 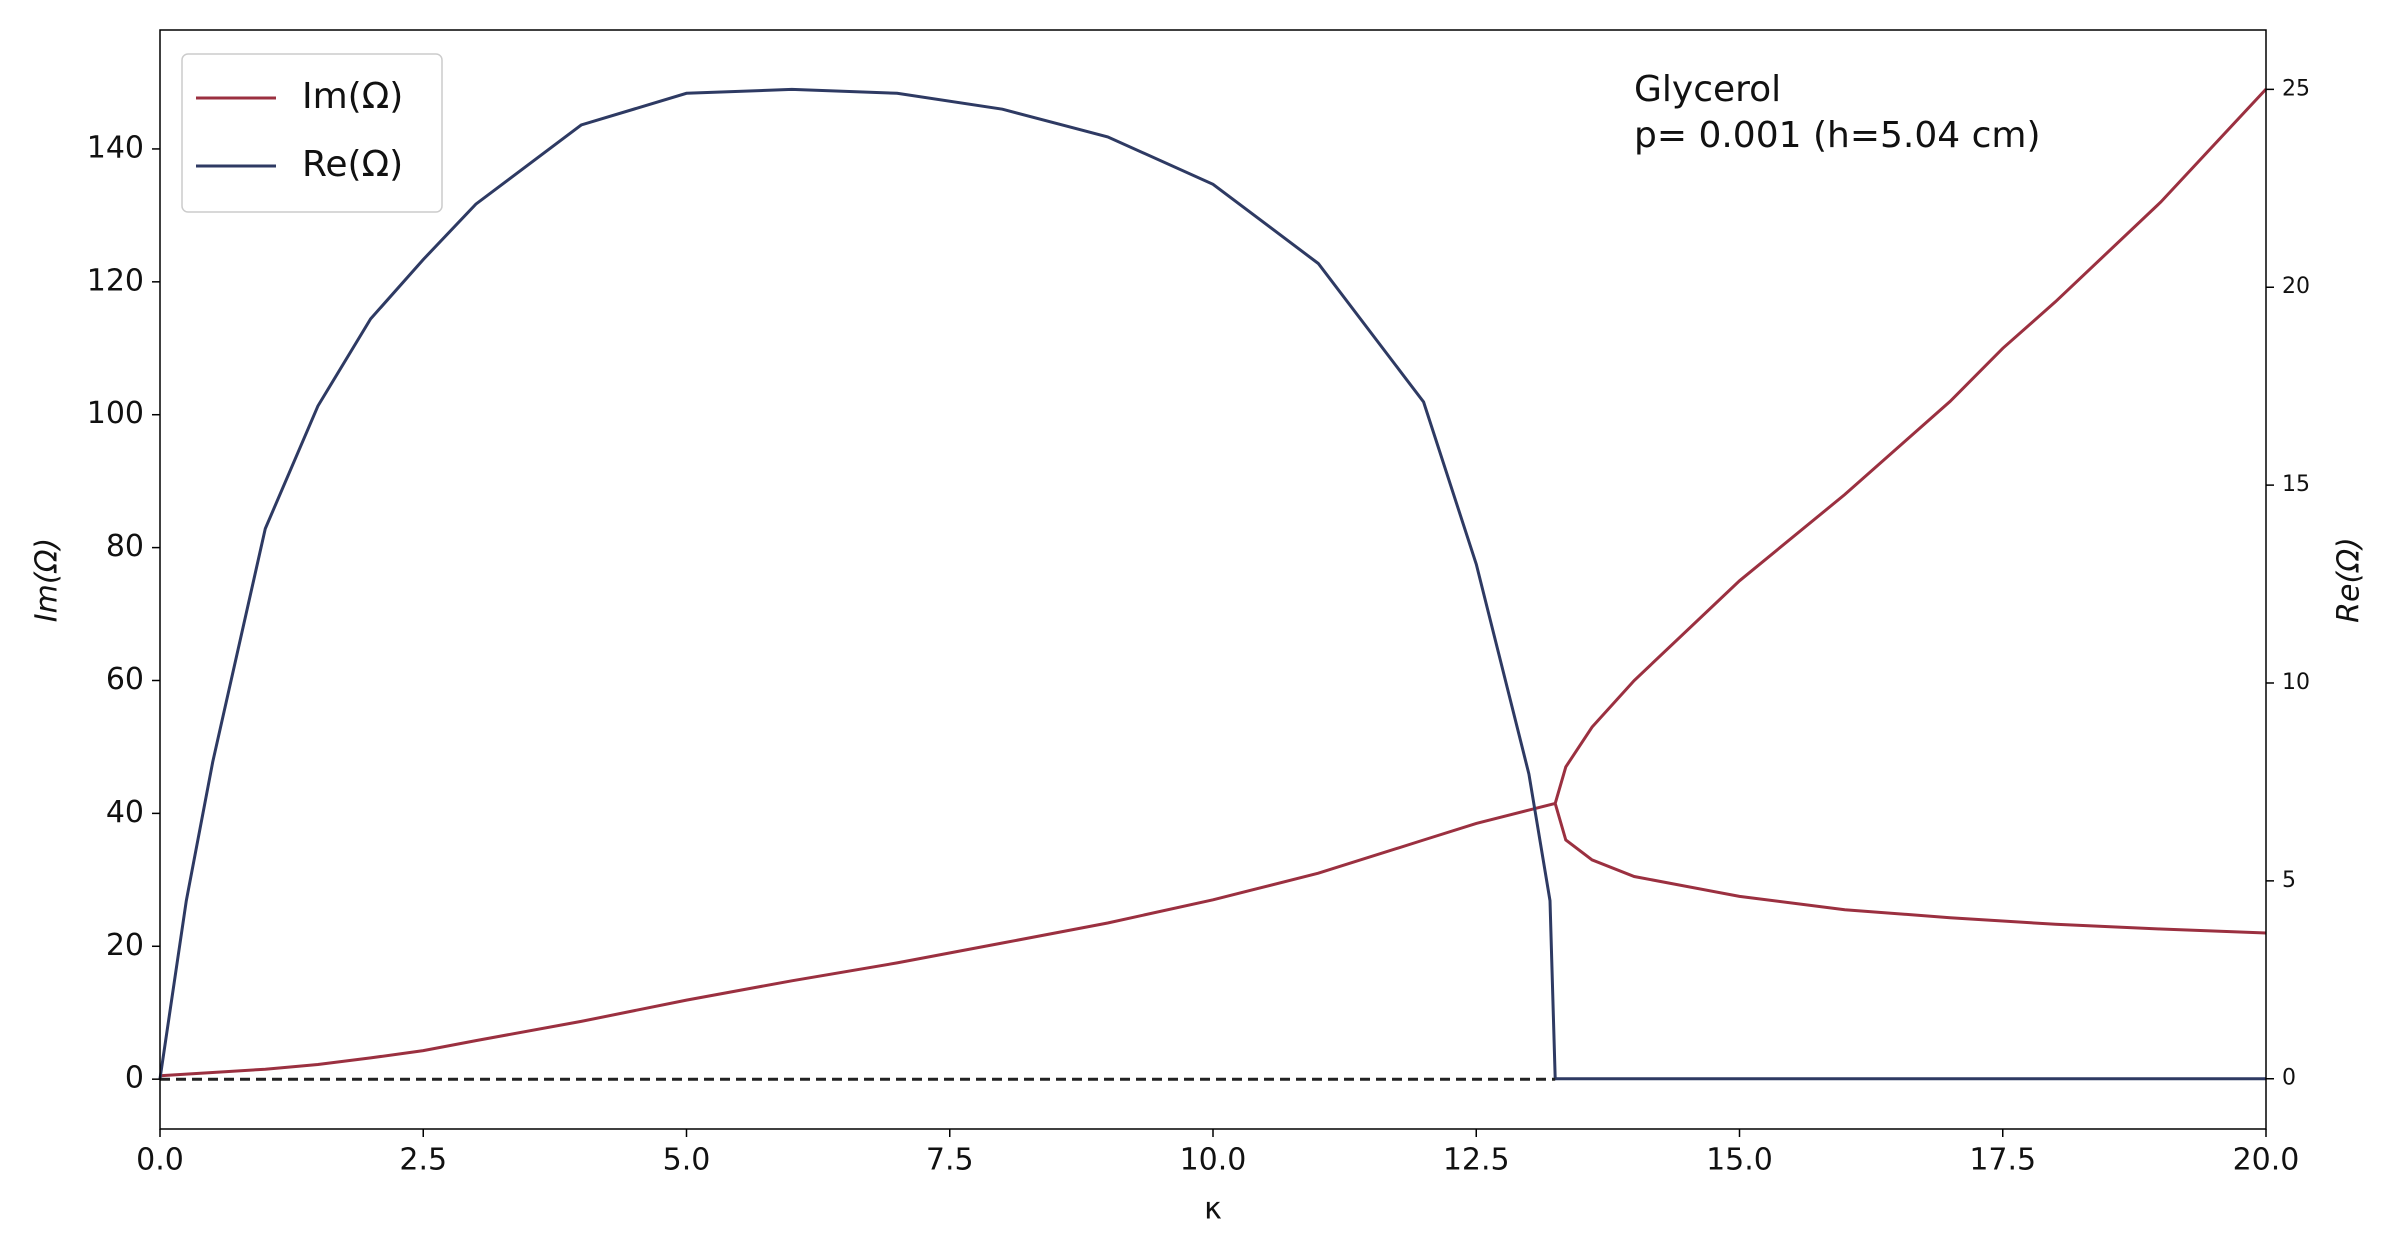 What do you see at coordinates (423, 1160) in the screenshot?
I see `x-tick-label: 2.5` at bounding box center [423, 1160].